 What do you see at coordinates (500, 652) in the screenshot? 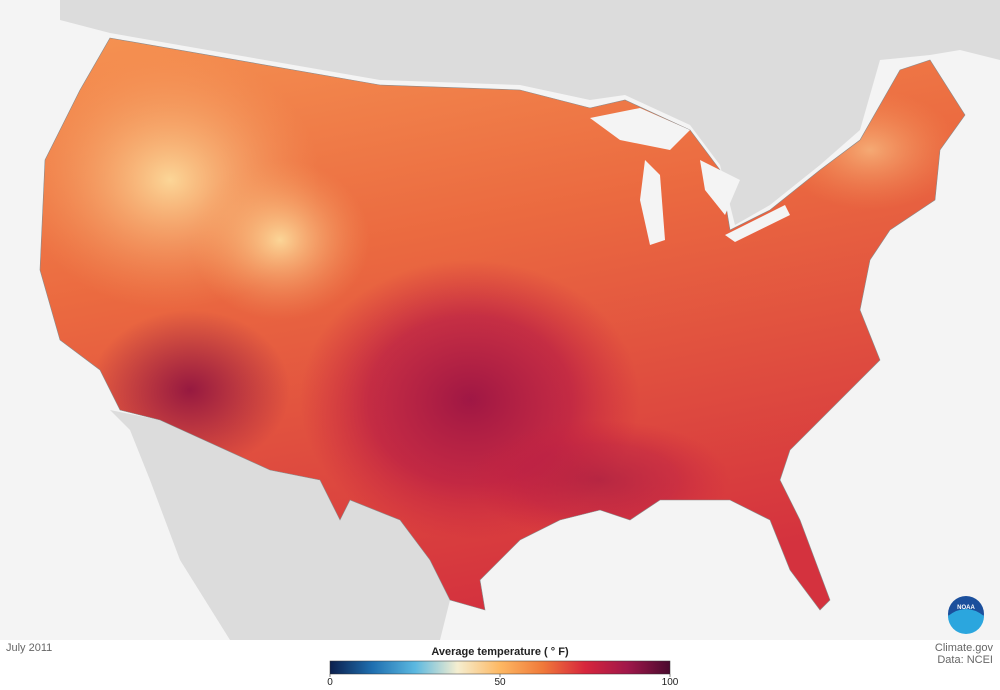
I see `legend-title: Average temperature ( ° F)` at bounding box center [500, 652].